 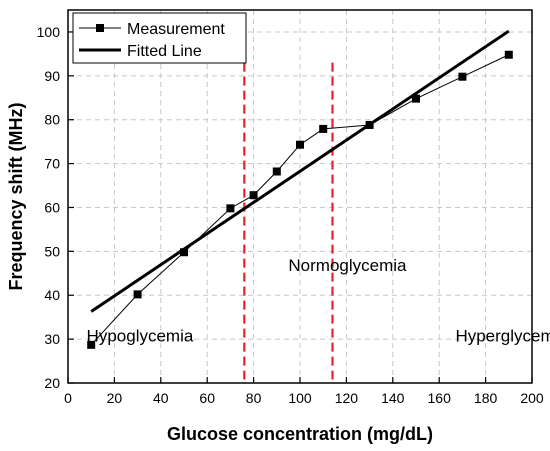 What do you see at coordinates (16, 196) in the screenshot?
I see `y-axis-title: Frequency shift (MHz)` at bounding box center [16, 196].